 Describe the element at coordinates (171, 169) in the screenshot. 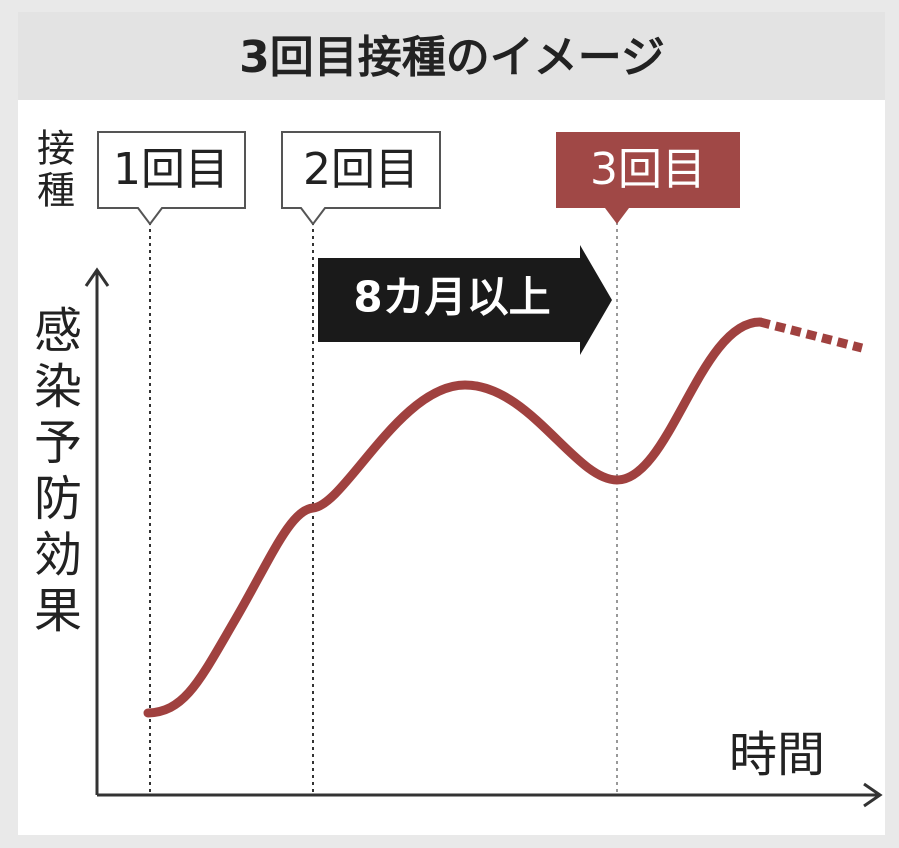

I see `dose-label: 1回目` at that location.